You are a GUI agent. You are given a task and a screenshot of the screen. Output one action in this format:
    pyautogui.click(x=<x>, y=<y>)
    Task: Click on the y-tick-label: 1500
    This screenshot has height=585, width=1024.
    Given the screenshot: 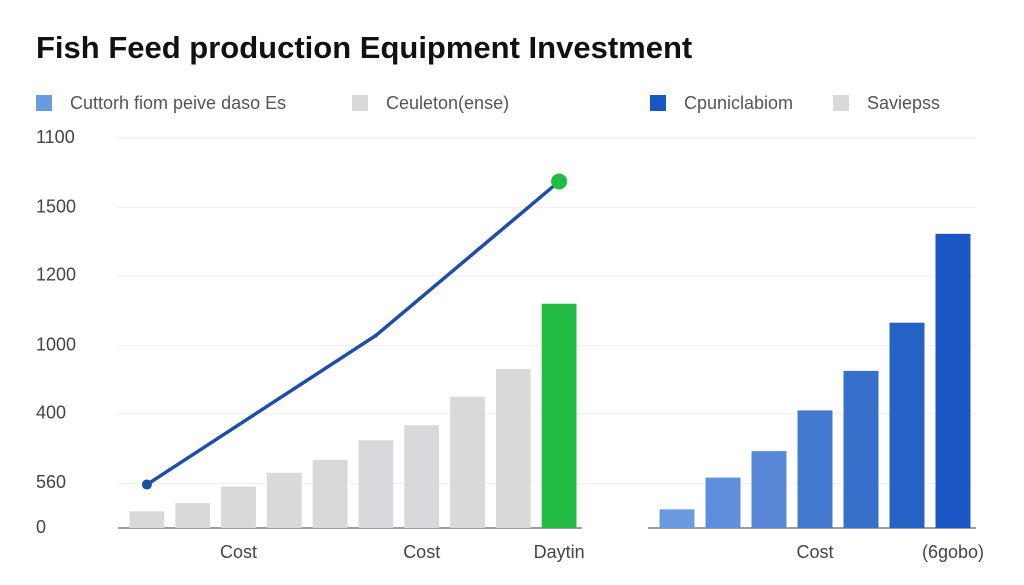 What is the action you would take?
    pyautogui.click(x=56, y=206)
    